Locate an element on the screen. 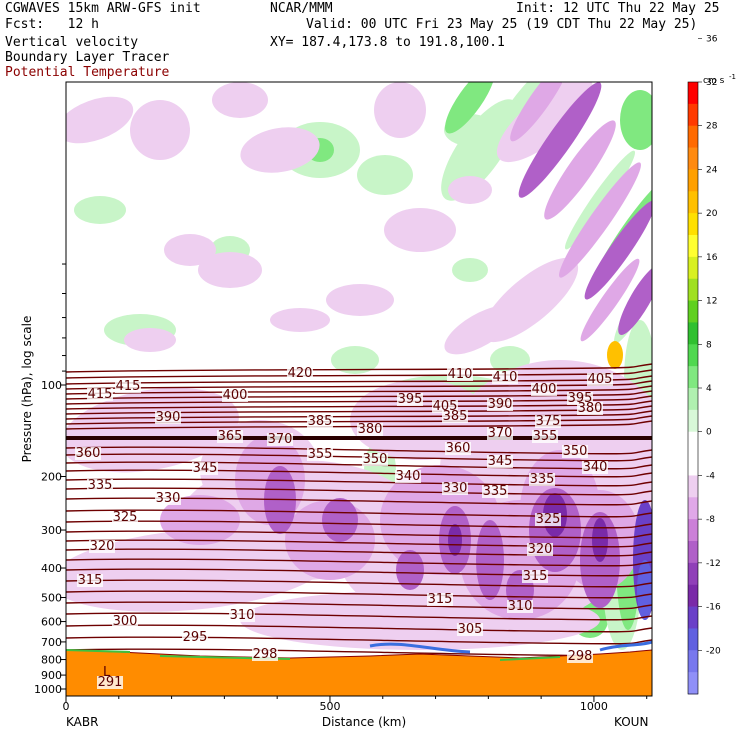 The height and width of the screenshot is (740, 740). colorbar-label: 20 is located at coordinates (712, 214).